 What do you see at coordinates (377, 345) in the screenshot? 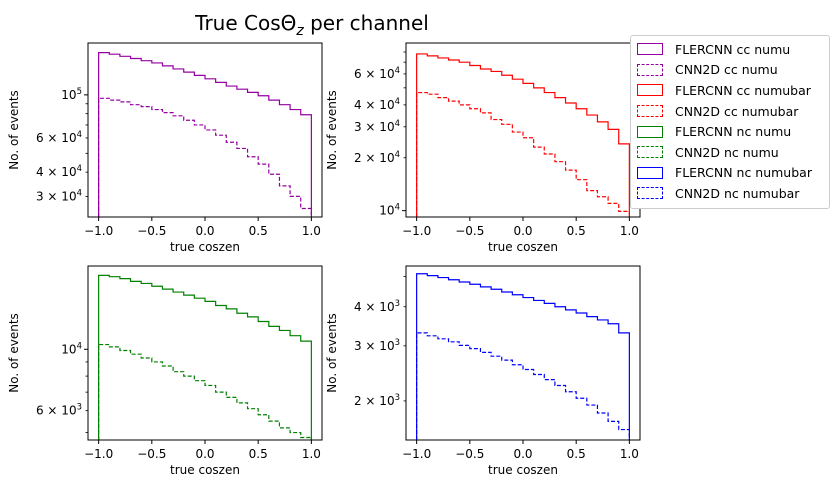
I see `y-tick-label: 3 × 103` at bounding box center [377, 345].